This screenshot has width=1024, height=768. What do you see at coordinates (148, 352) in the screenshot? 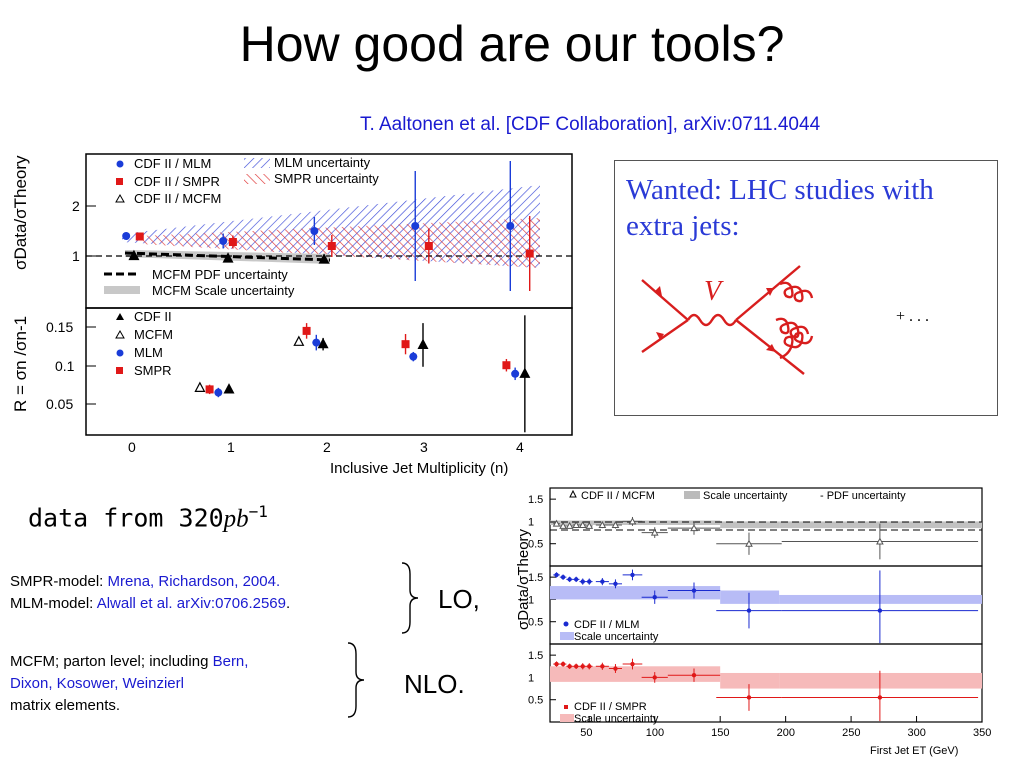
I see `svg-text: MLM` at bounding box center [148, 352].